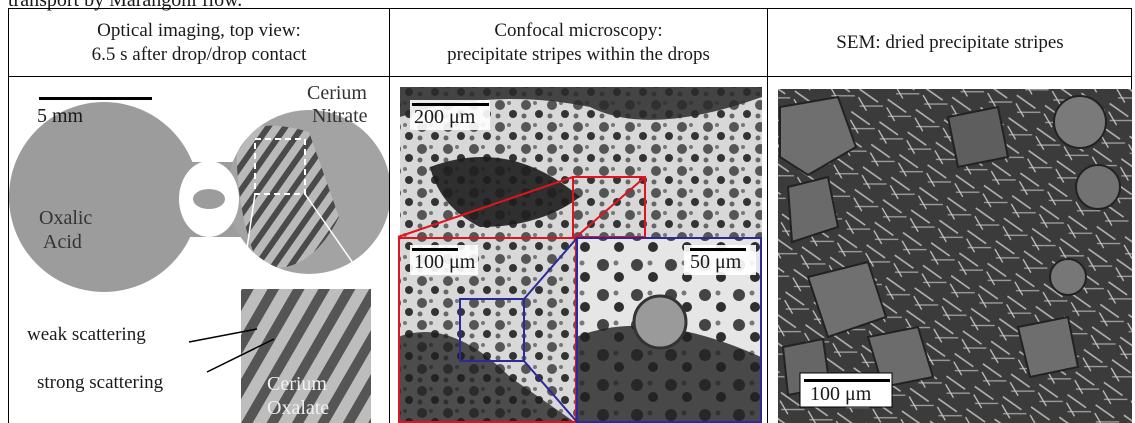 The image size is (1135, 423). I want to click on oxalic-label-line1: Oxalic, so click(66, 218).